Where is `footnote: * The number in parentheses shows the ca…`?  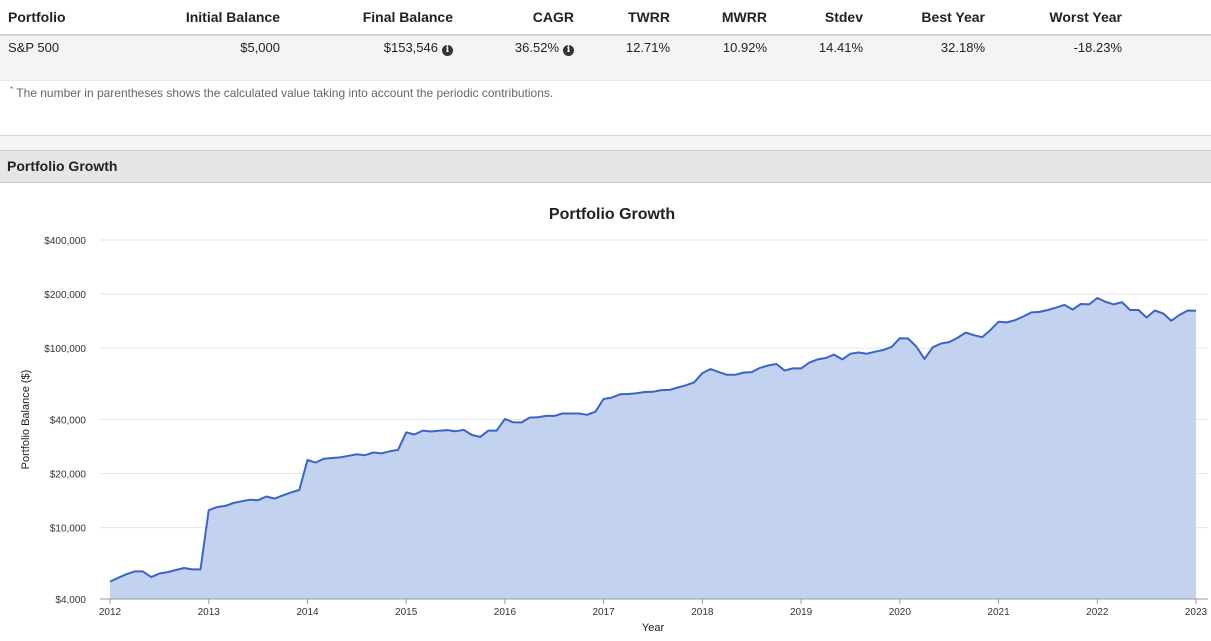
footnote: * The number in parentheses shows the ca… is located at coordinates (605, 103).